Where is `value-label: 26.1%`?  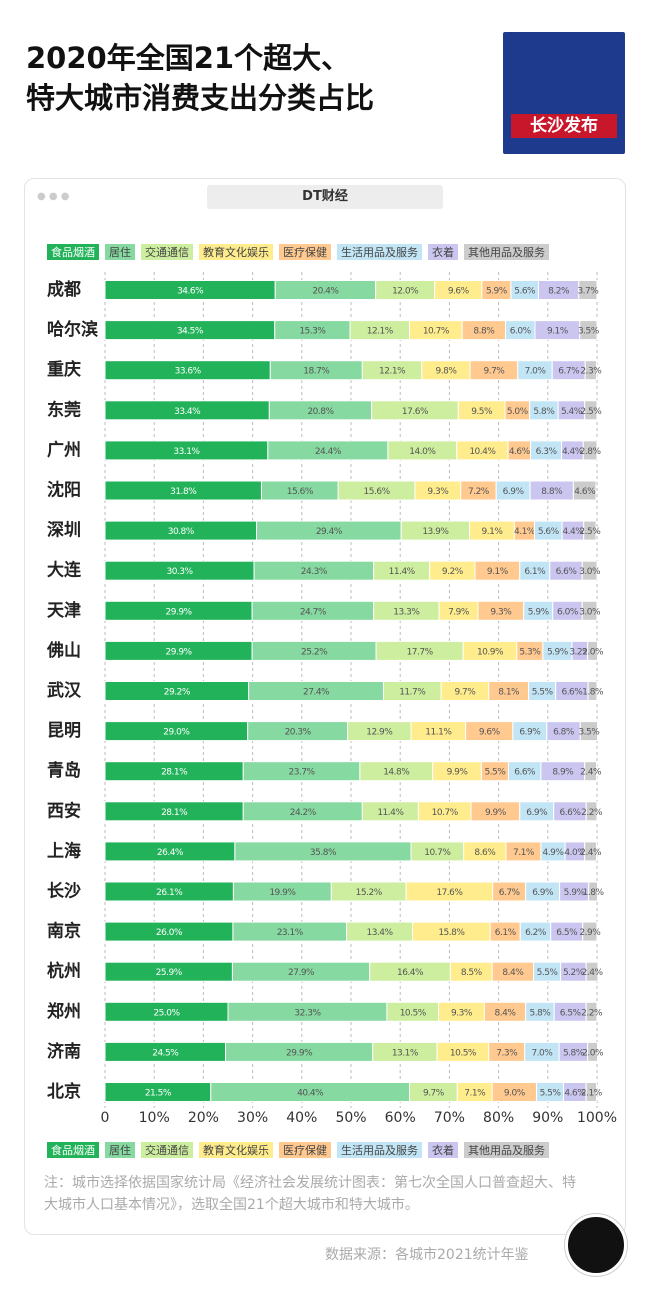
value-label: 26.1% is located at coordinates (169, 893).